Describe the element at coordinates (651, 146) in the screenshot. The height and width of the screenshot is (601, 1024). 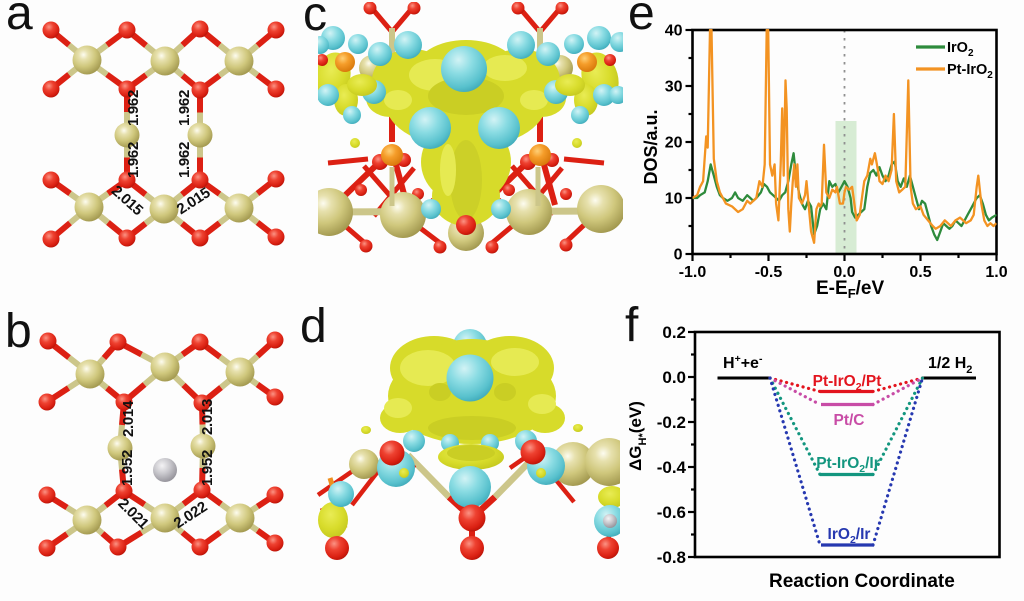
I see `svg-text: DOS/a.u.` at that location.